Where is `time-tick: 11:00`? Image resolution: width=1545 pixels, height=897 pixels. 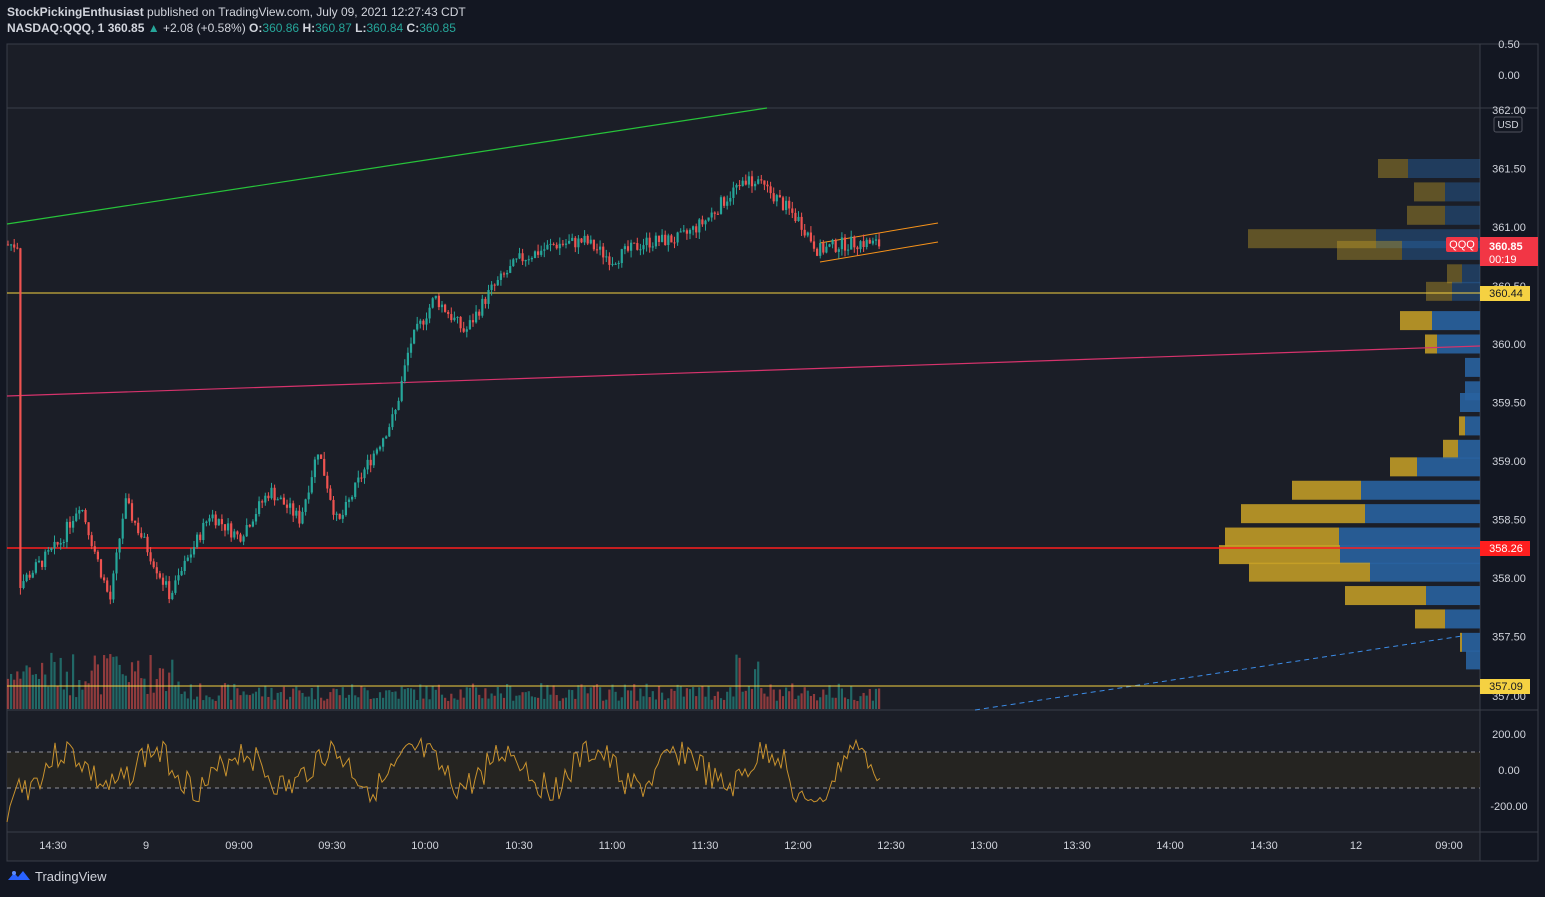 time-tick: 11:00 is located at coordinates (612, 846).